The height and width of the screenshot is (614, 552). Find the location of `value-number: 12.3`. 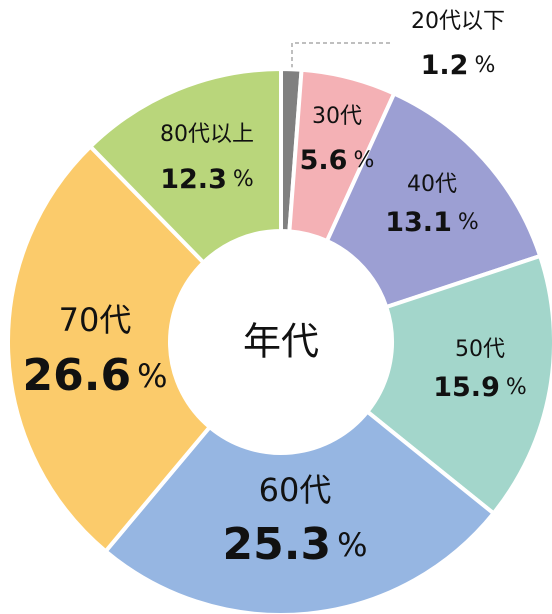

value-number: 12.3 is located at coordinates (193, 179).